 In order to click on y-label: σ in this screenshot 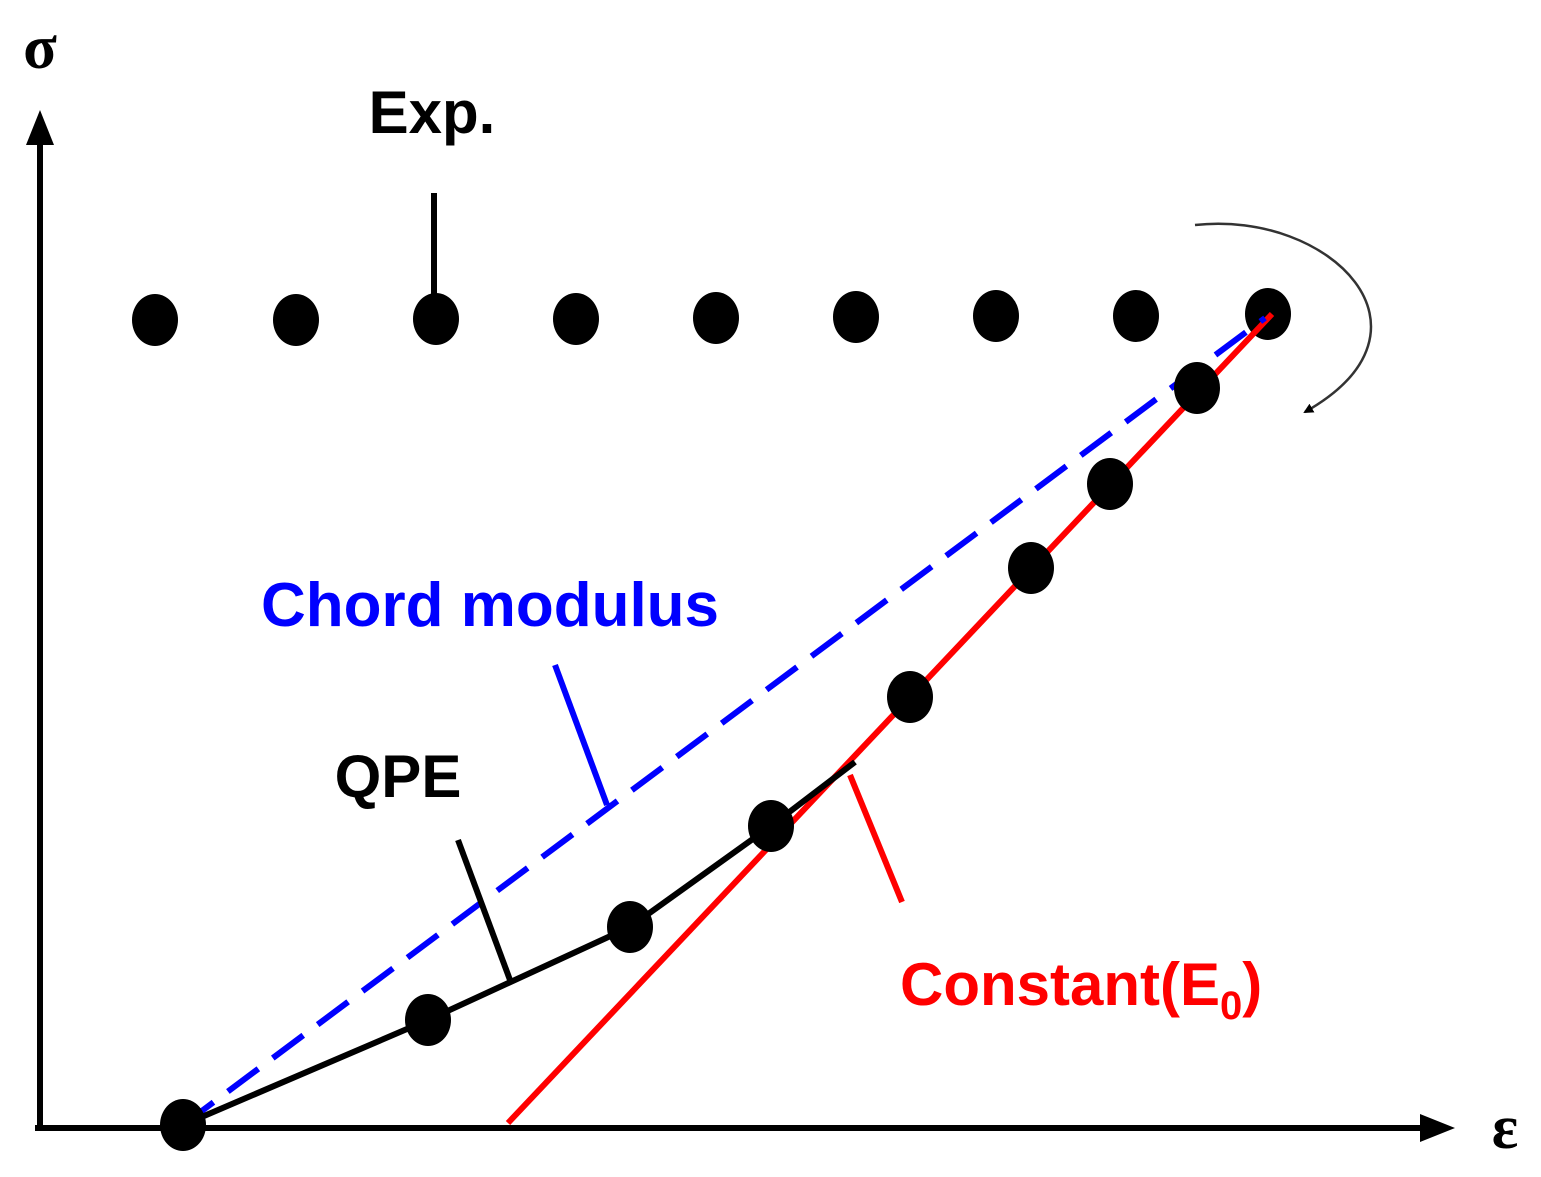, I will do `click(40, 48)`.